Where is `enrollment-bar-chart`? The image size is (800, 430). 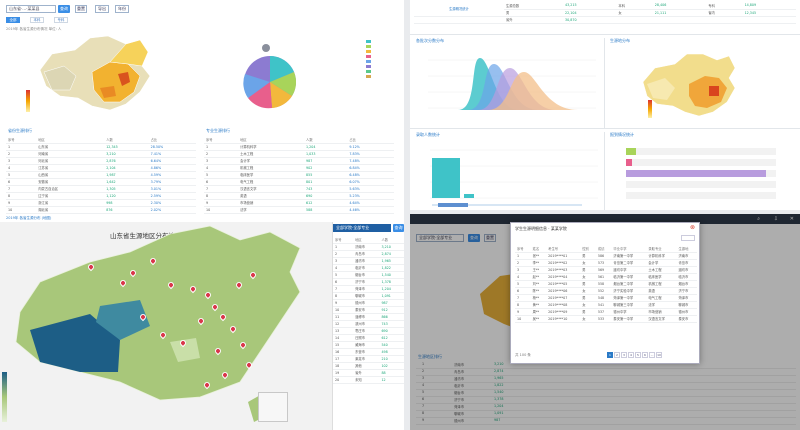 enrollment-bar-chart is located at coordinates (510, 175).